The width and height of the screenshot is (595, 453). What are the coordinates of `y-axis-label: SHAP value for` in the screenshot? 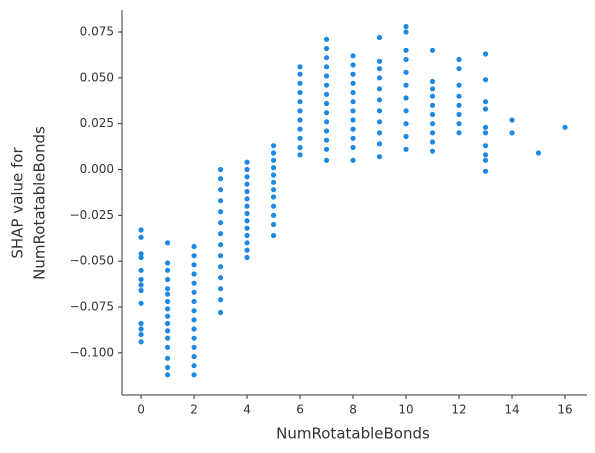 It's located at (18, 203).